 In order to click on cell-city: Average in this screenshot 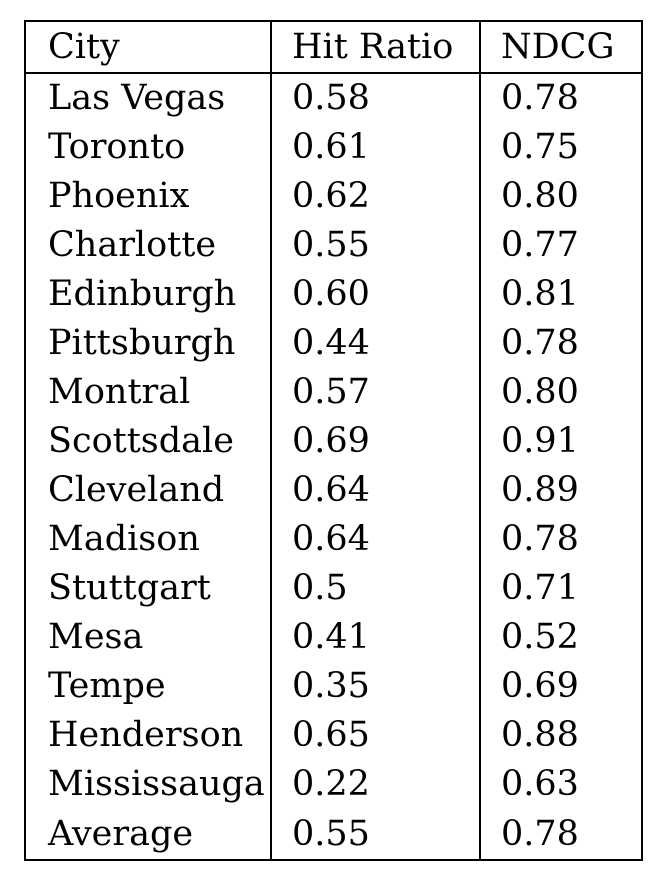, I will do `click(148, 835)`.